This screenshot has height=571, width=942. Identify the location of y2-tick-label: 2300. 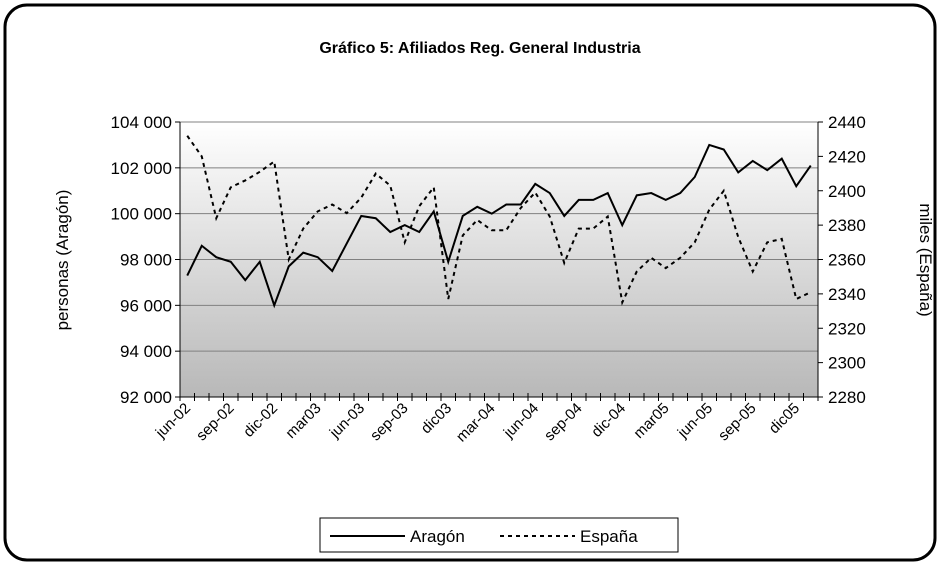
(847, 363).